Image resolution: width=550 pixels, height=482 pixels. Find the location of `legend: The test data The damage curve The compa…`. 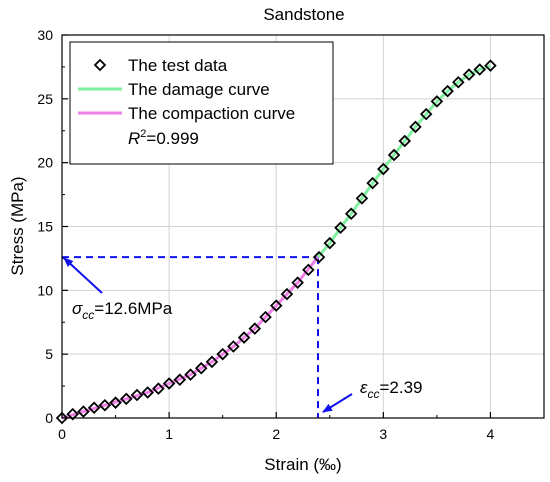

legend: The test data The damage curve The compa… is located at coordinates (201, 103).